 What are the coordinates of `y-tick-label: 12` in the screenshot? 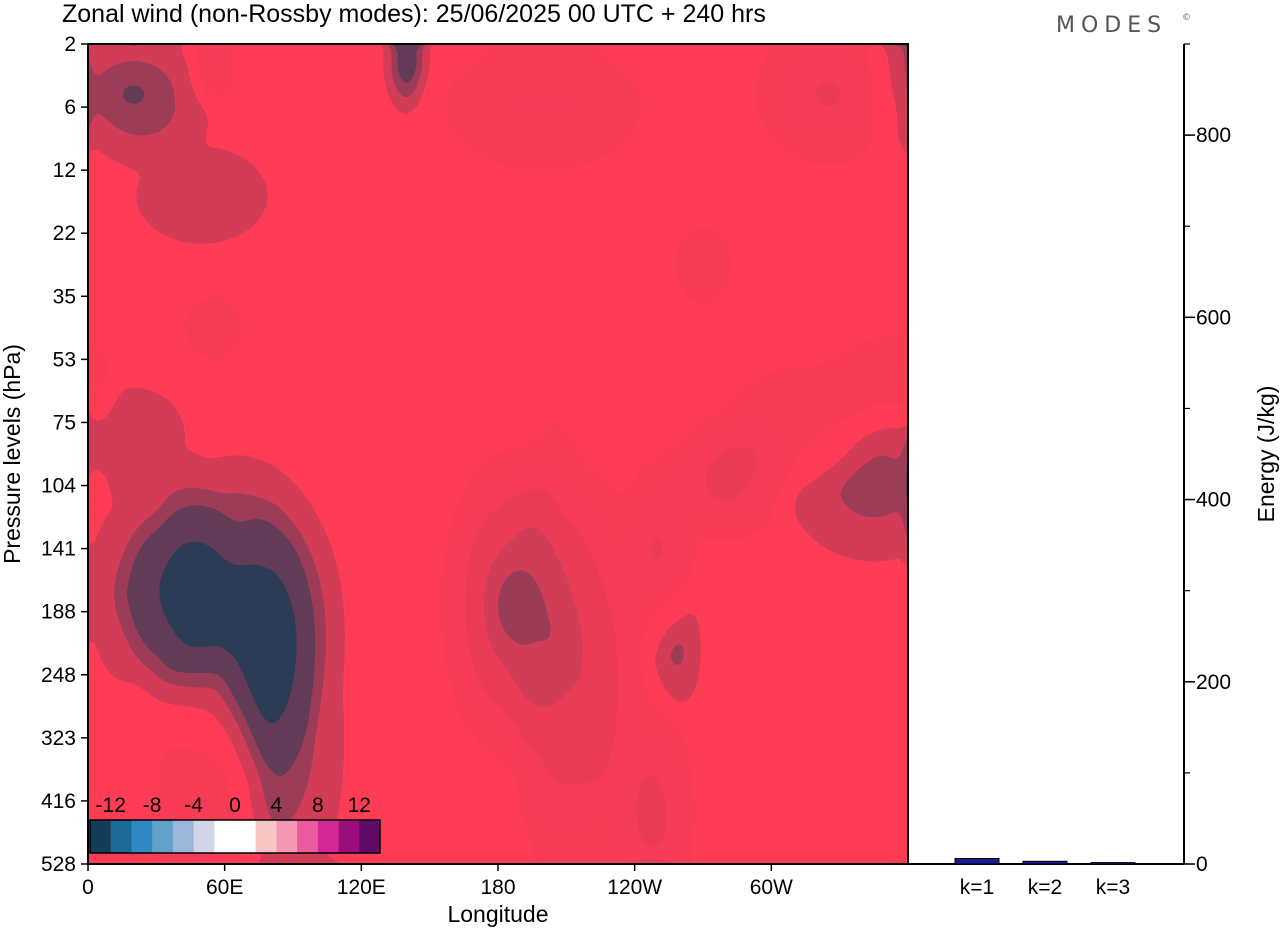 It's located at (64, 170).